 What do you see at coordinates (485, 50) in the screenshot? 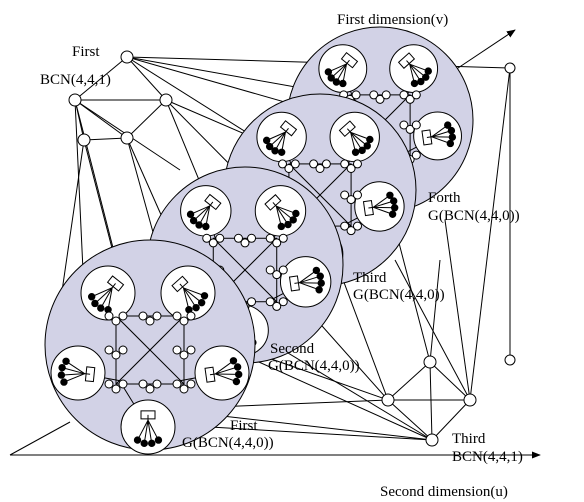
I see `axis-v-arrow` at bounding box center [485, 50].